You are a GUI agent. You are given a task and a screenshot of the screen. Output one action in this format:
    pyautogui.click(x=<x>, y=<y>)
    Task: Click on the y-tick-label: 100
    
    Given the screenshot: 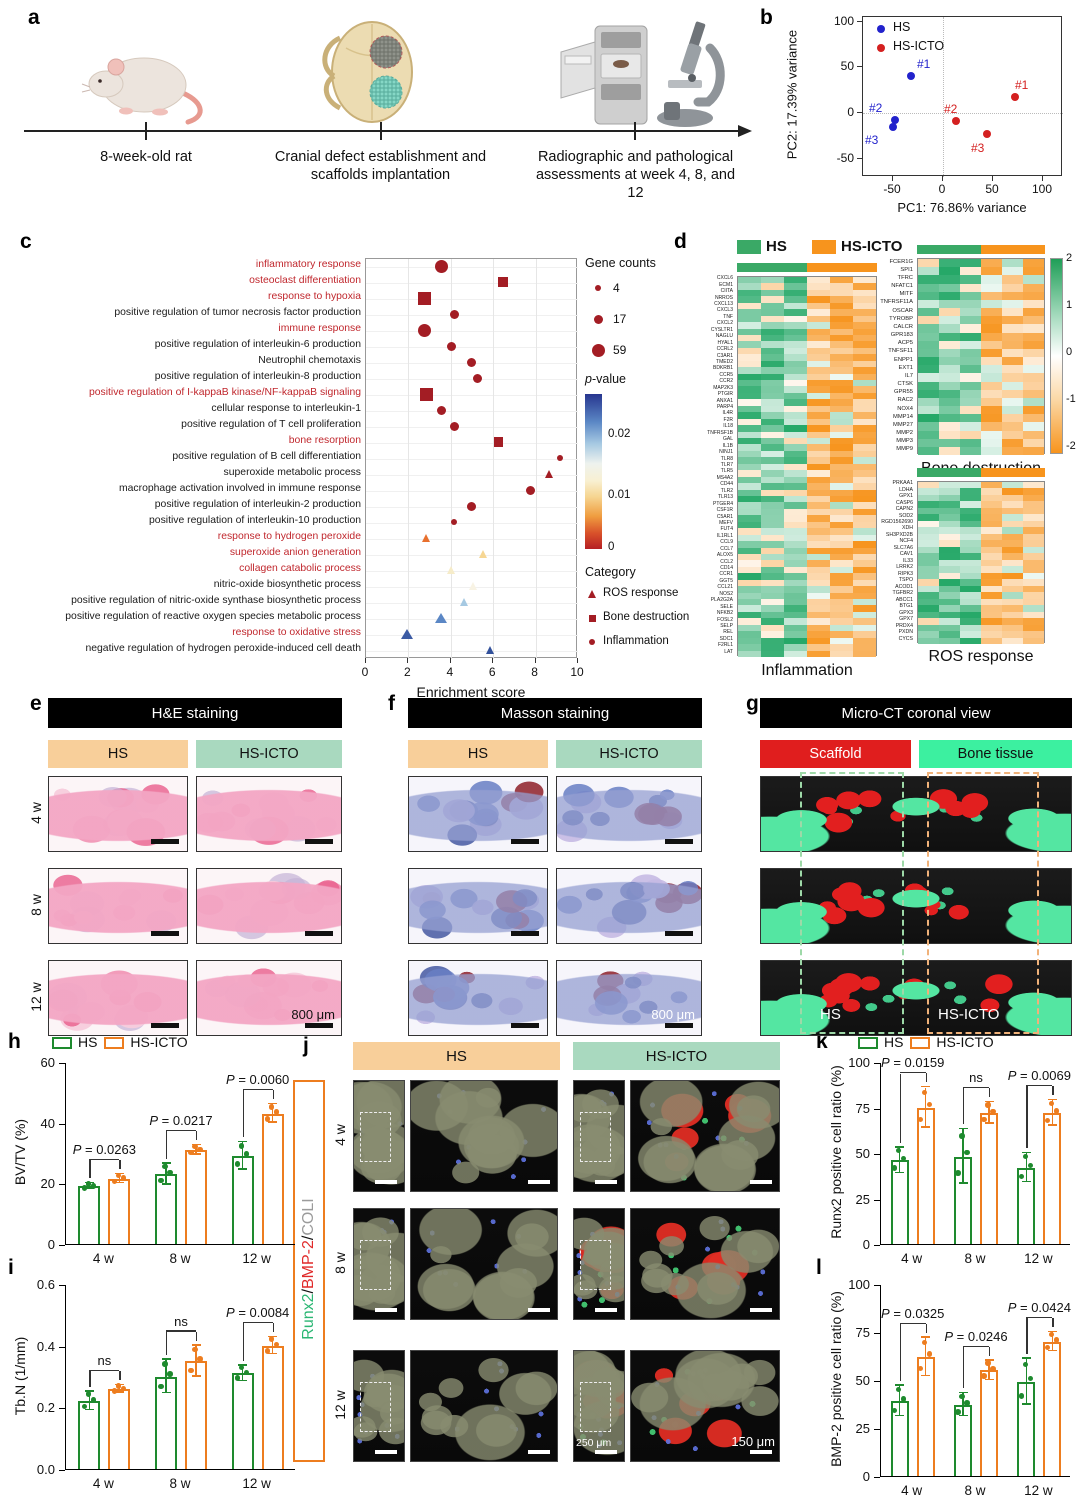 What is the action you would take?
    pyautogui.click(x=859, y=1284)
    